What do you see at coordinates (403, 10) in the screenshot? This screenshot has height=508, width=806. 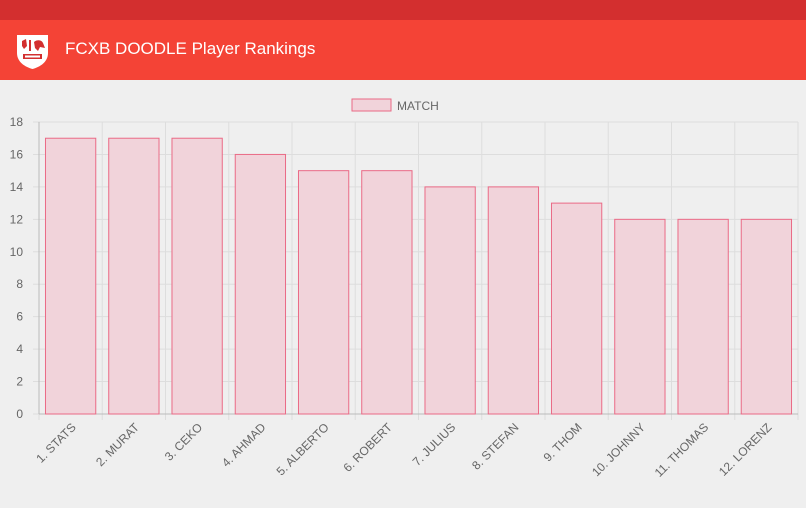 I see `status-bar` at bounding box center [403, 10].